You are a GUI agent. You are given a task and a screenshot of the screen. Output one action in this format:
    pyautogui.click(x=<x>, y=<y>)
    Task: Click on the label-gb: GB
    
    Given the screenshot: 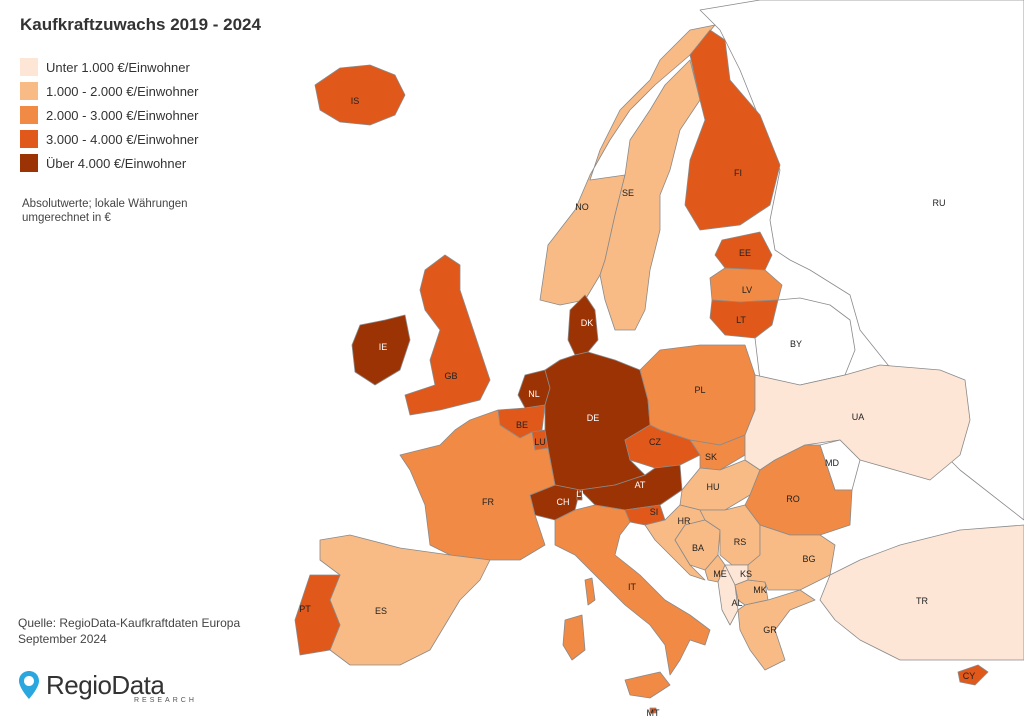 What is the action you would take?
    pyautogui.click(x=450, y=376)
    